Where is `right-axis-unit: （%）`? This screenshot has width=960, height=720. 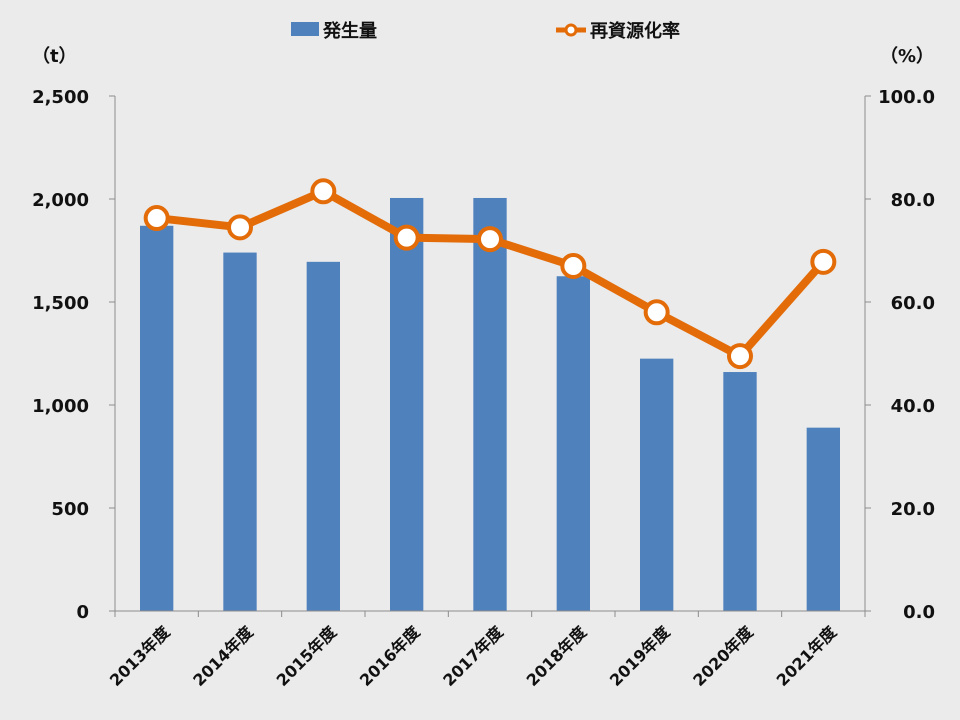
right-axis-unit: （%） is located at coordinates (907, 56).